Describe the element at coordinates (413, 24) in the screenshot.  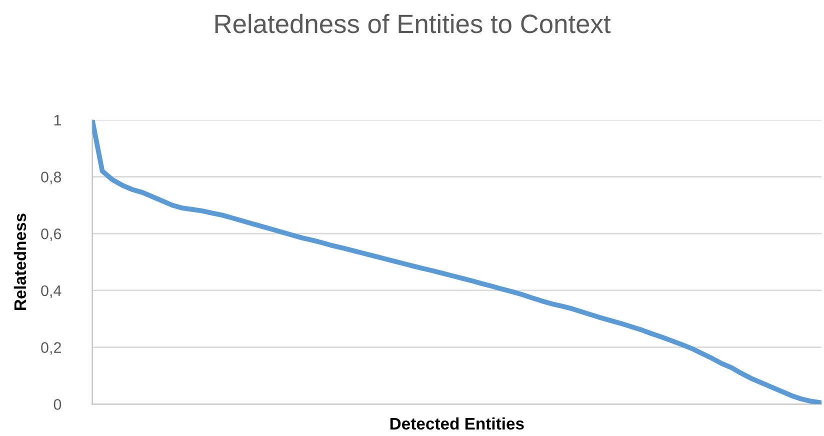
I see `chart-title: Relatedness of Entities to Context` at that location.